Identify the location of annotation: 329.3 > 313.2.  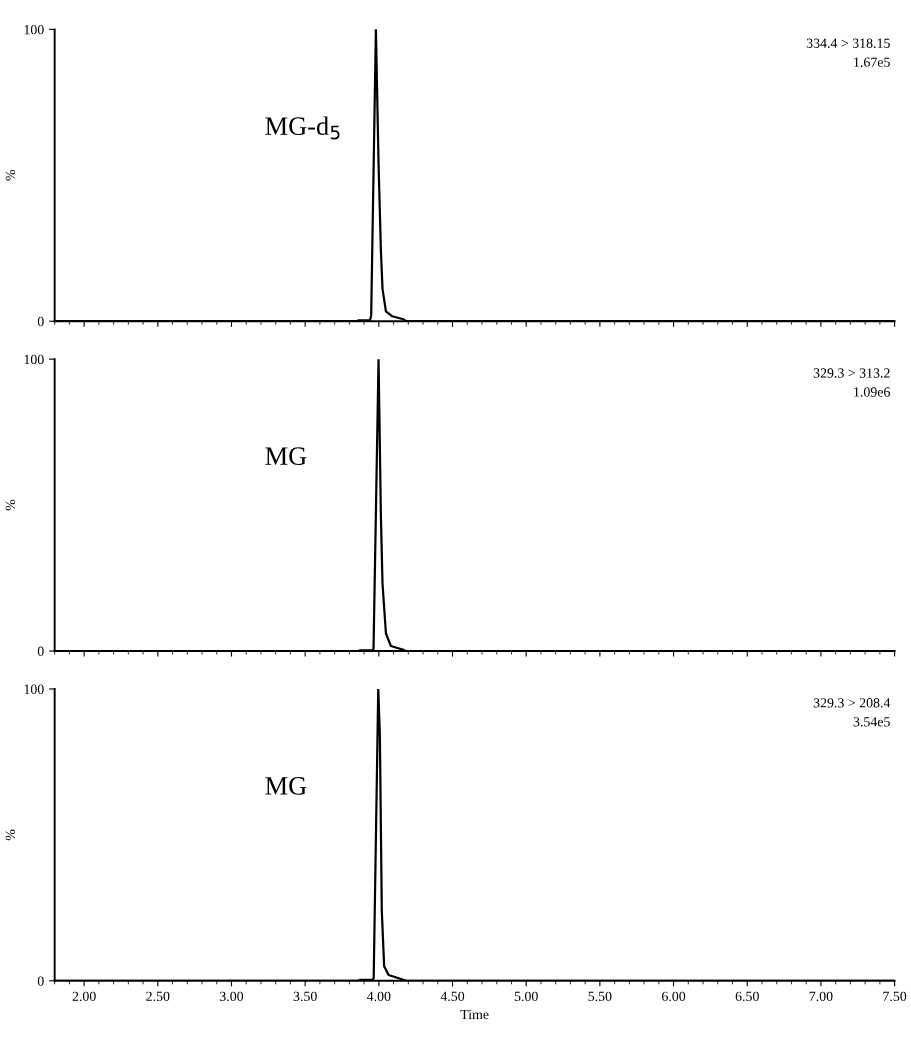
(851, 373).